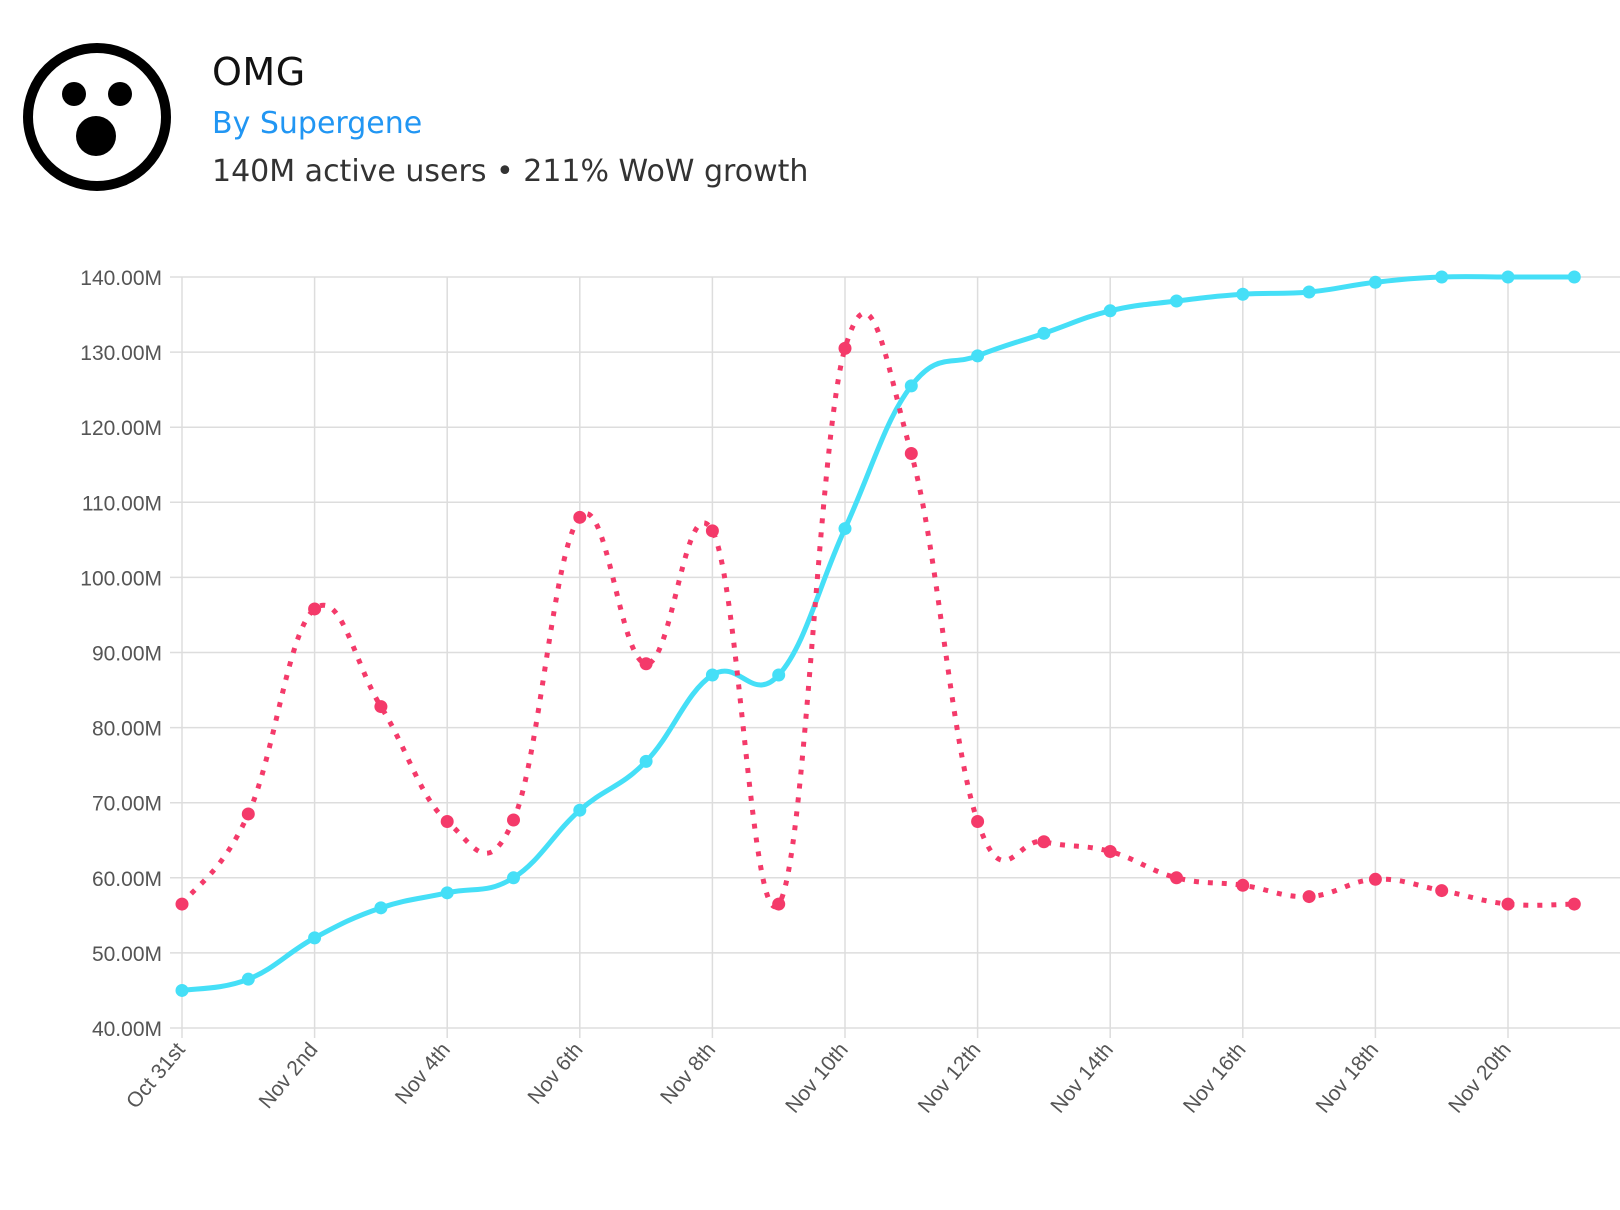  What do you see at coordinates (1215, 1077) in the screenshot?
I see `x-tick-label: Nov 16th` at bounding box center [1215, 1077].